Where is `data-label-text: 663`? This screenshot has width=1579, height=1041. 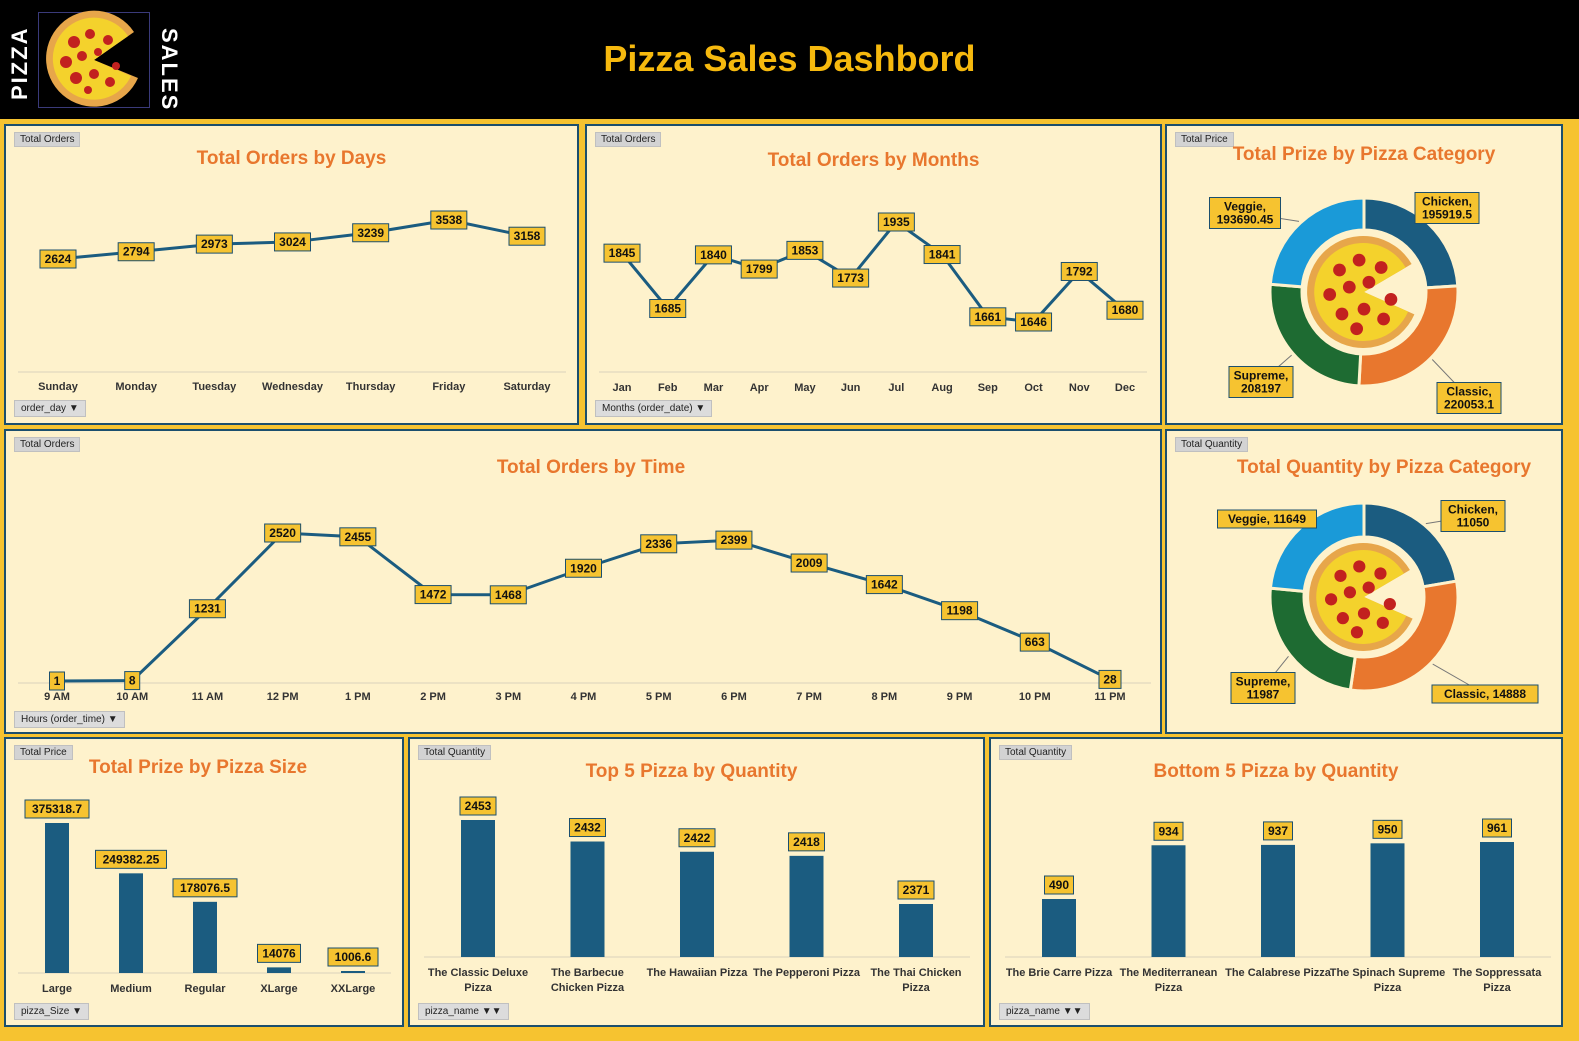
data-label-text: 663 is located at coordinates (1035, 642).